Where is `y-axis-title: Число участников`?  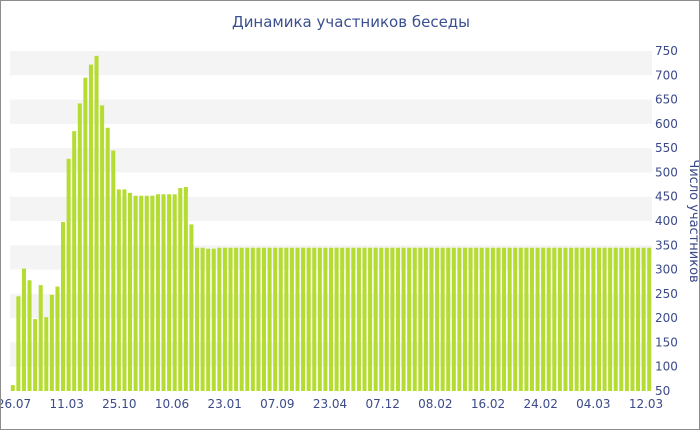
y-axis-title: Число участников is located at coordinates (693, 220).